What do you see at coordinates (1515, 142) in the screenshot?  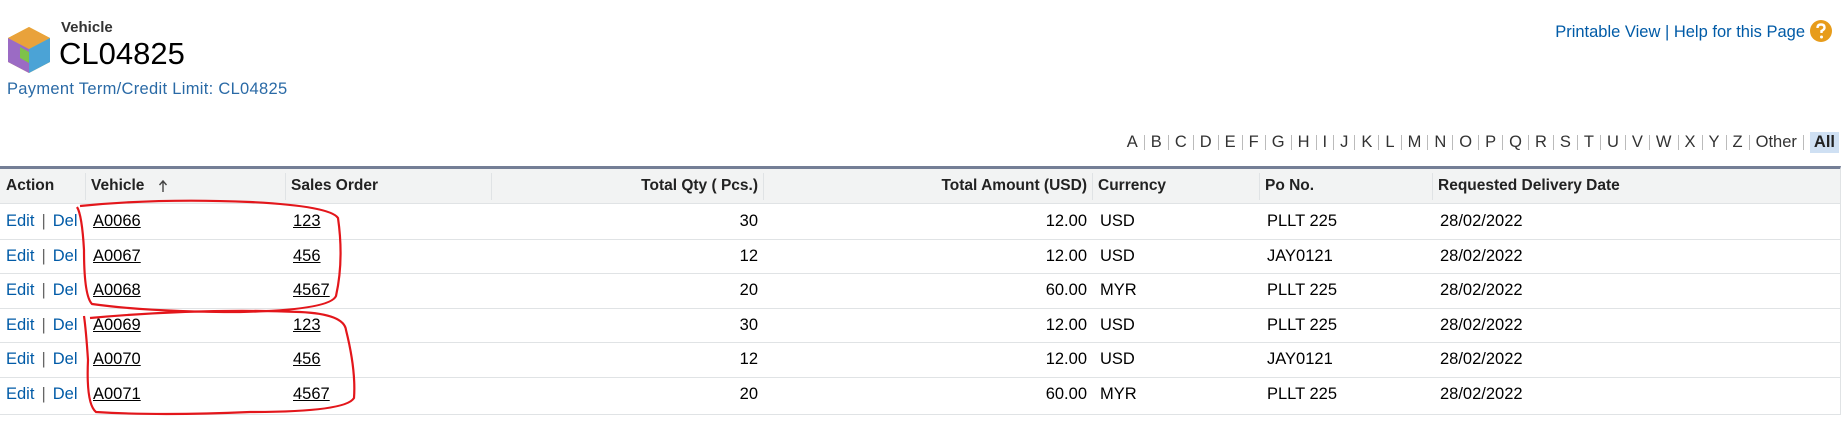 I see `alphabet-letter: Q` at bounding box center [1515, 142].